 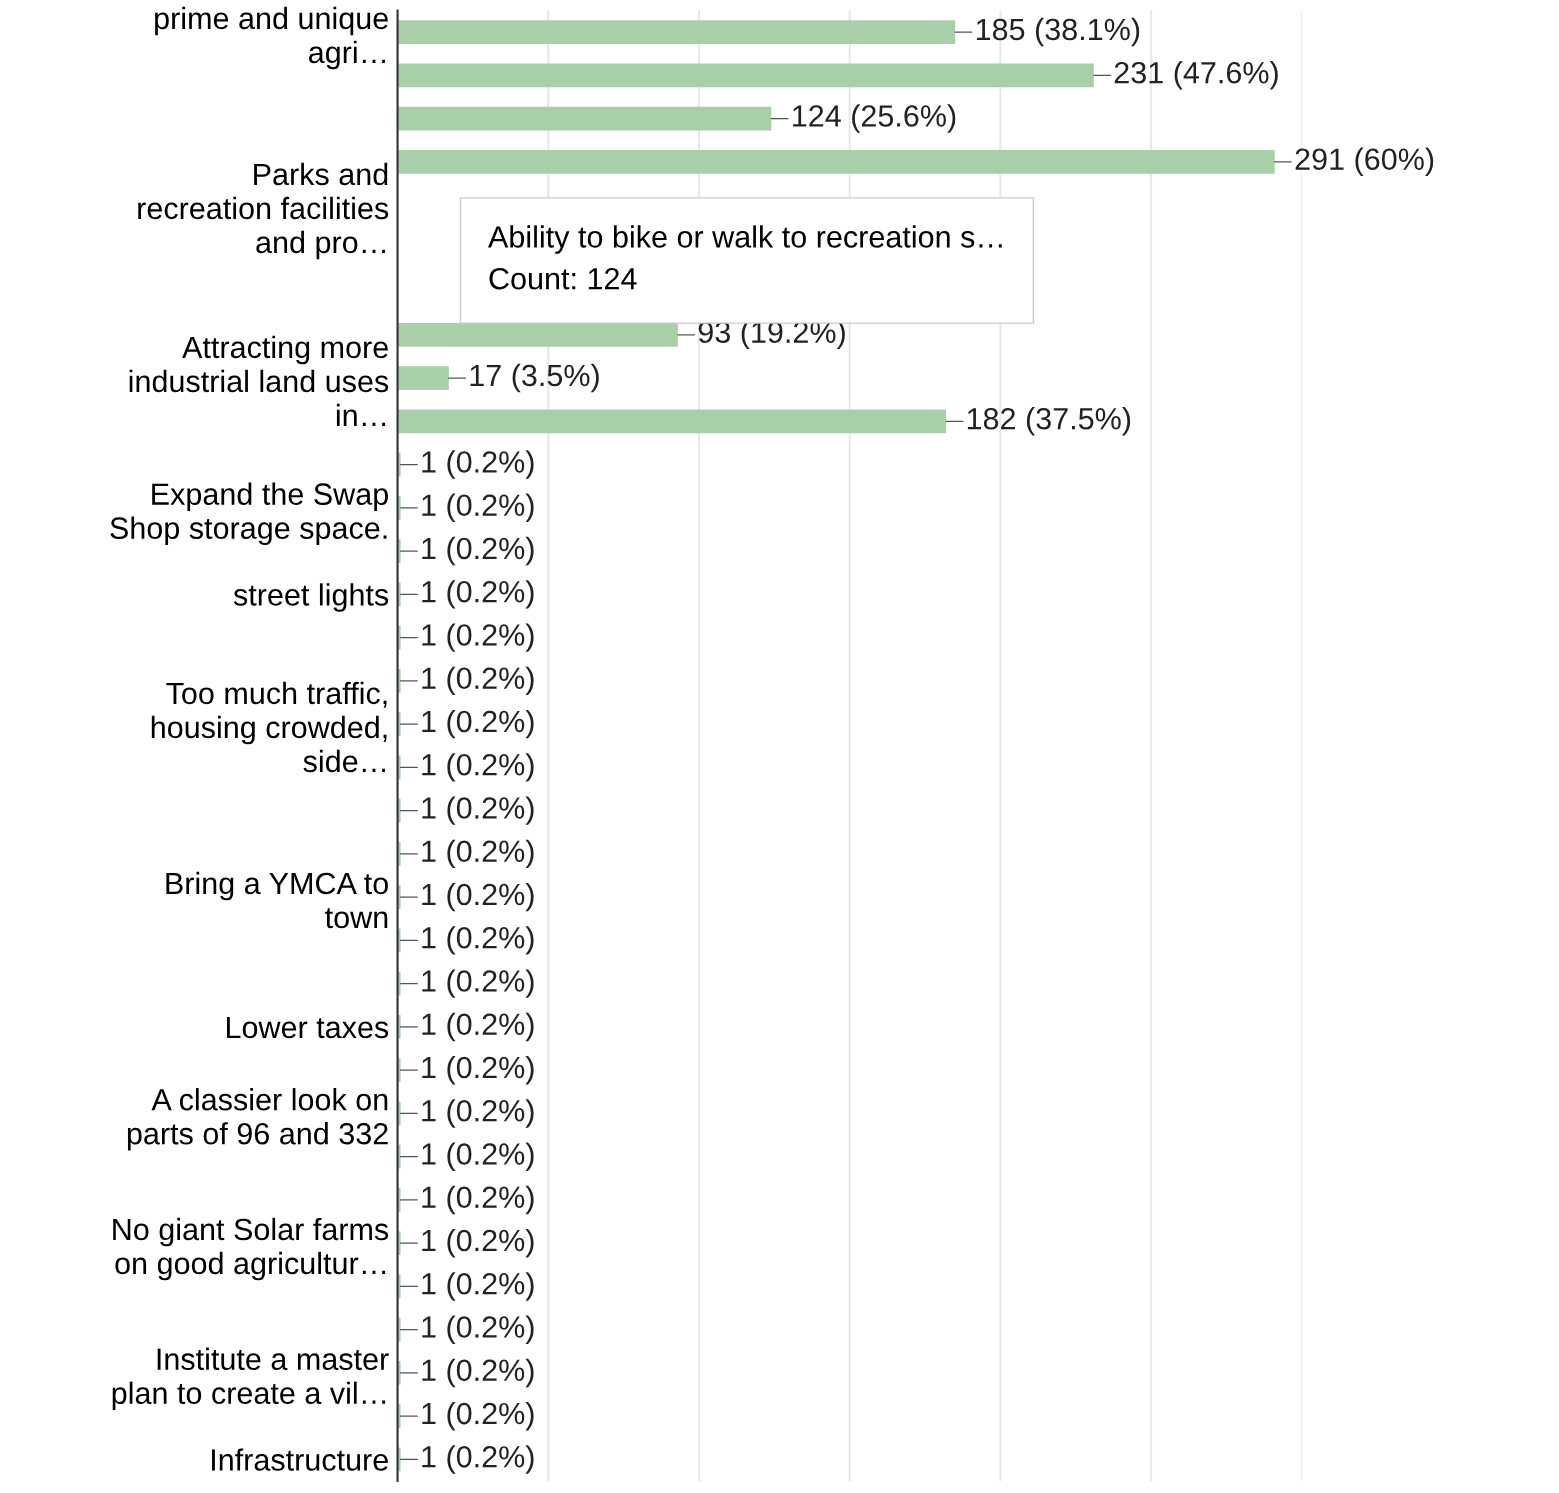 I want to click on data-label: 291 (60%), so click(x=1364, y=162).